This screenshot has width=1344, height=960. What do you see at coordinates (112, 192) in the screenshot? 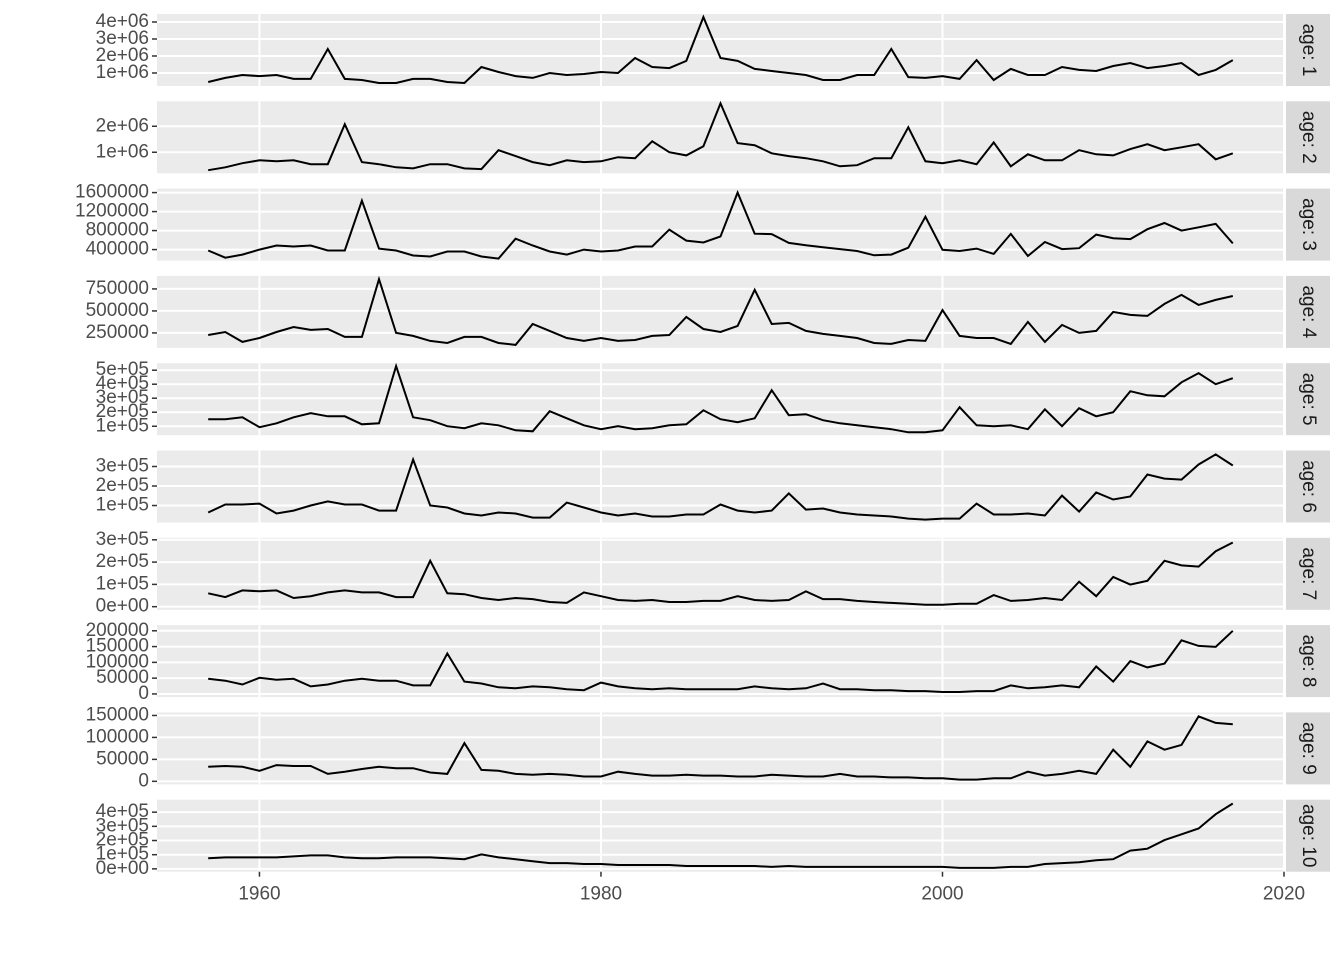
I see `y-tick-label: 1600000` at bounding box center [112, 192].